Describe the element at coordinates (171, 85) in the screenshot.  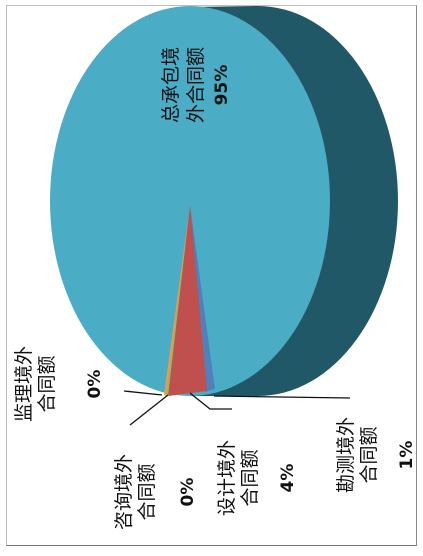
I see `label-total-line1: 总承包境` at that location.